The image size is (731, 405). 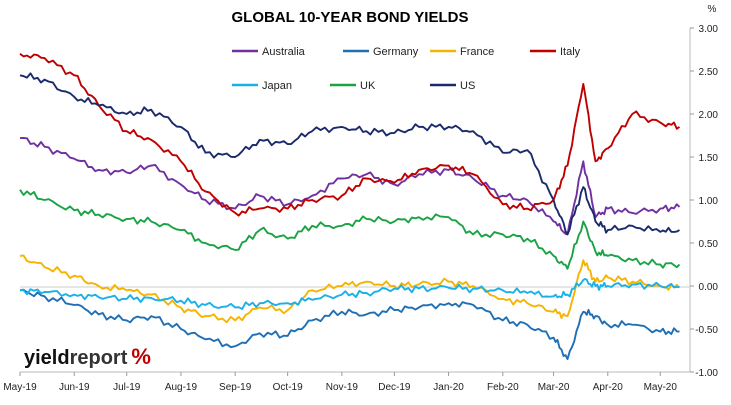 What do you see at coordinates (181, 387) in the screenshot?
I see `x-tick-label: Aug-19` at bounding box center [181, 387].